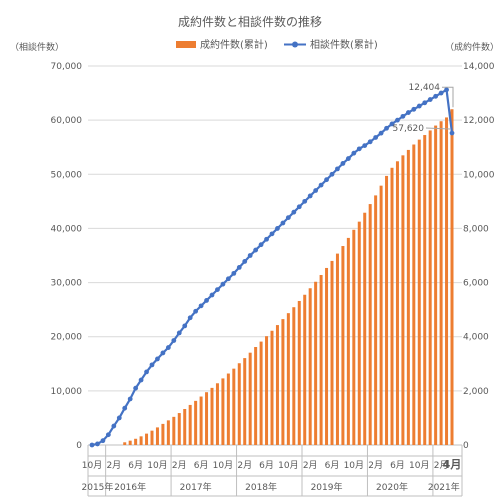 The image size is (500, 499). What do you see at coordinates (409, 129) in the screenshot?
I see `annotation-label: 57,620` at bounding box center [409, 129].